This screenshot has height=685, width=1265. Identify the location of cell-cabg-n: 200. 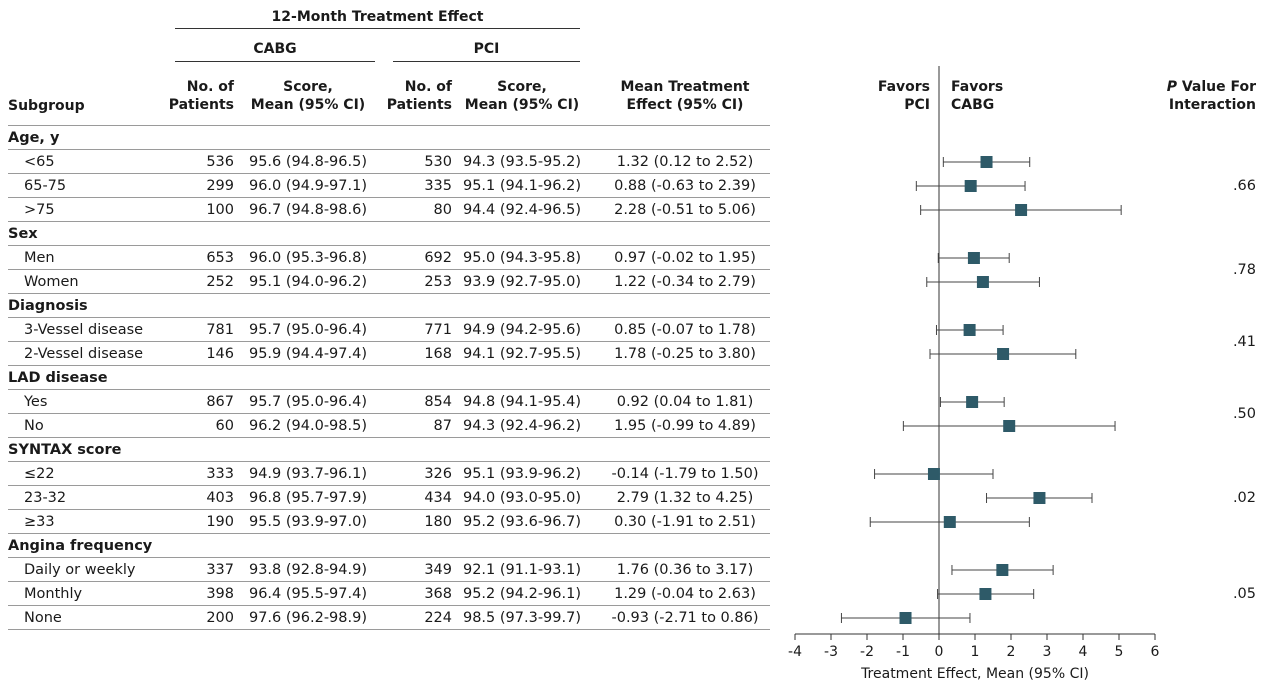
(220, 618).